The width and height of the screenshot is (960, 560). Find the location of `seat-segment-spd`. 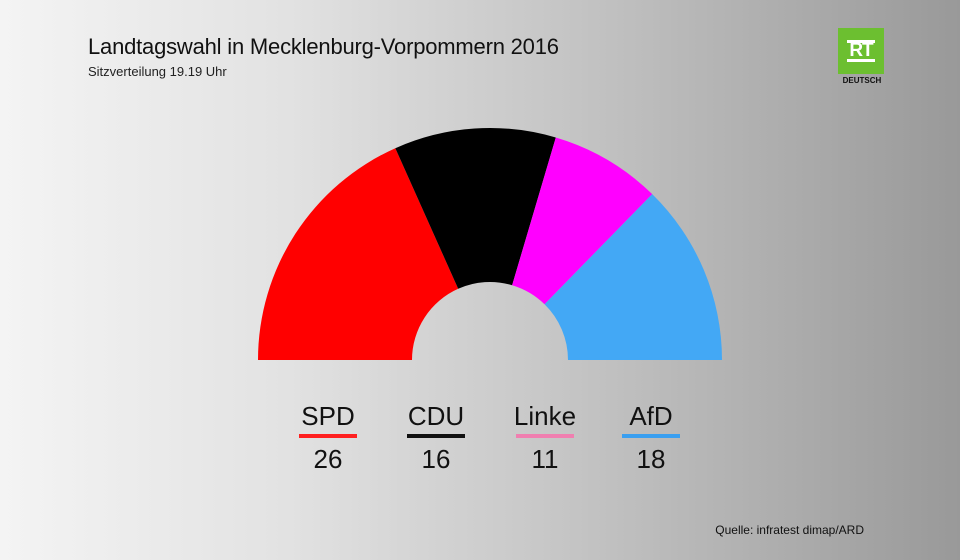

seat-segment-spd is located at coordinates (358, 254).